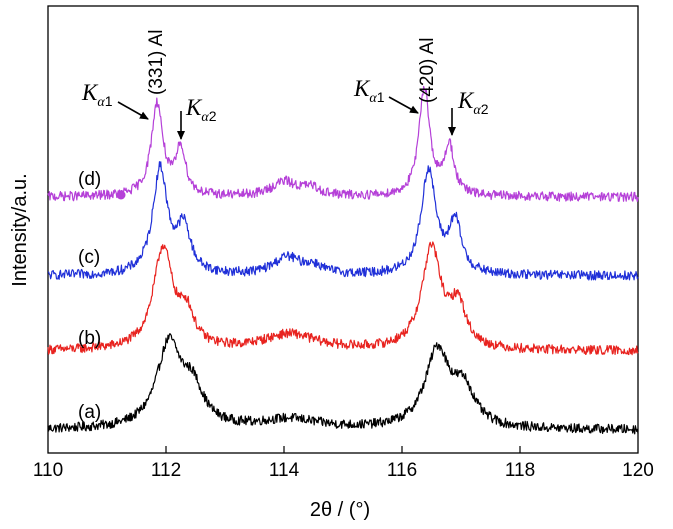 This screenshot has width=673, height=529. I want to click on k-alpha1-label-331: Kα1, so click(97, 95).